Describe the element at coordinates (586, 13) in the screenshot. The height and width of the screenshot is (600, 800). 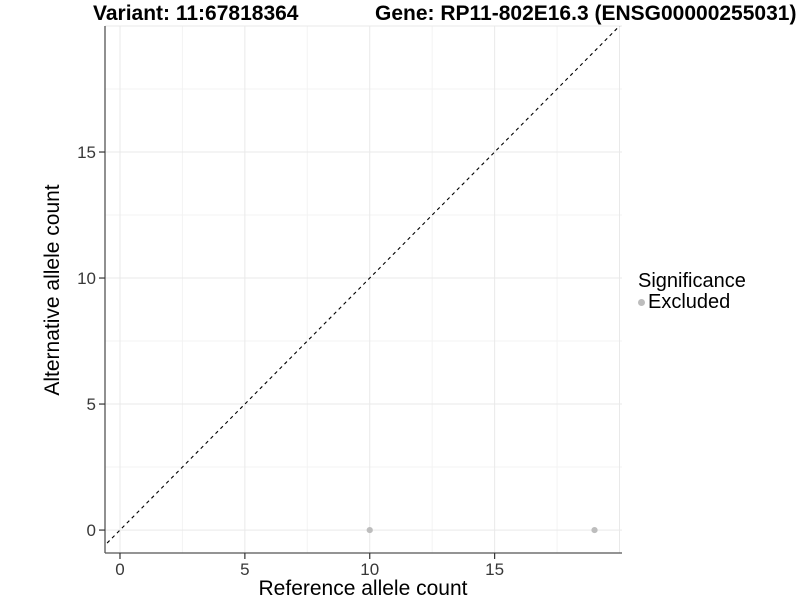
I see `gene-title: Gene: RP11-802E16.3 (ENSG00000255031)` at that location.